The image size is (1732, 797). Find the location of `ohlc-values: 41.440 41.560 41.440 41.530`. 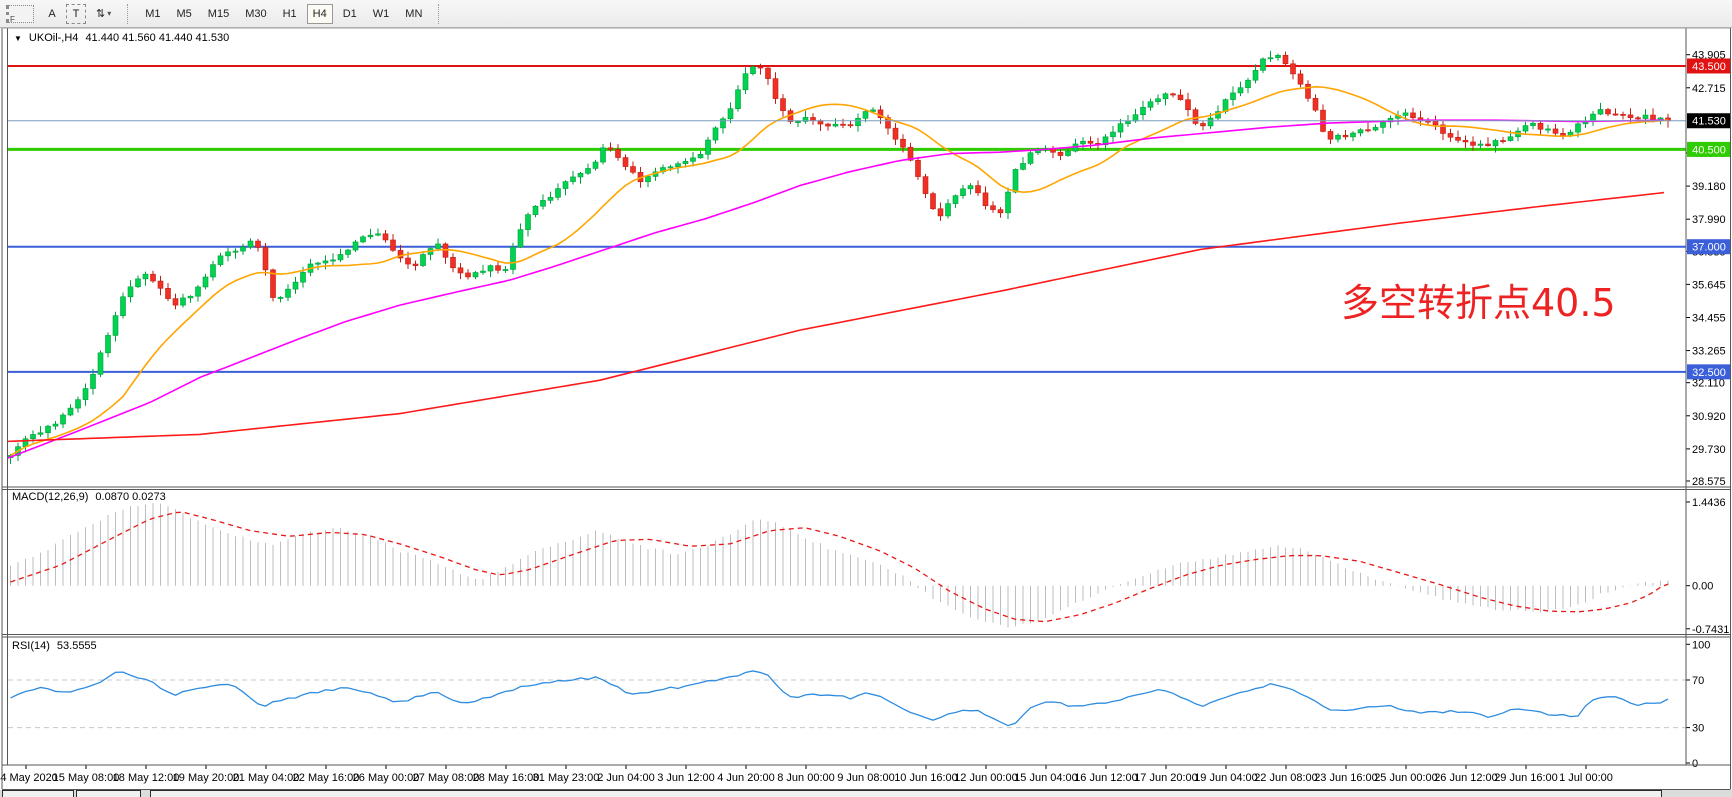

ohlc-values: 41.440 41.560 41.440 41.530 is located at coordinates (157, 38).